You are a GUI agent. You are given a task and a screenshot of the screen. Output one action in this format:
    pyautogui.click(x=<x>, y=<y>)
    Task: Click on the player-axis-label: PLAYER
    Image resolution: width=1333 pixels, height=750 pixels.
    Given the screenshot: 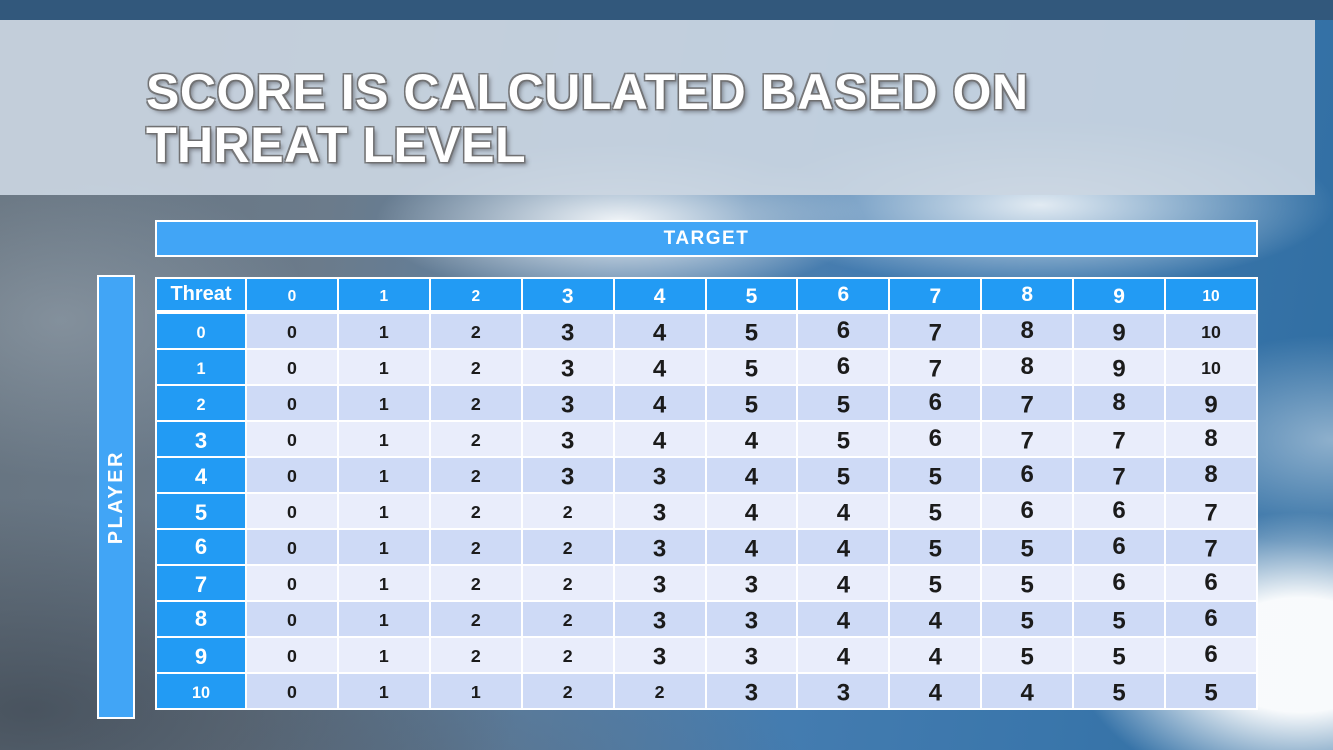 What is the action you would take?
    pyautogui.click(x=115, y=497)
    